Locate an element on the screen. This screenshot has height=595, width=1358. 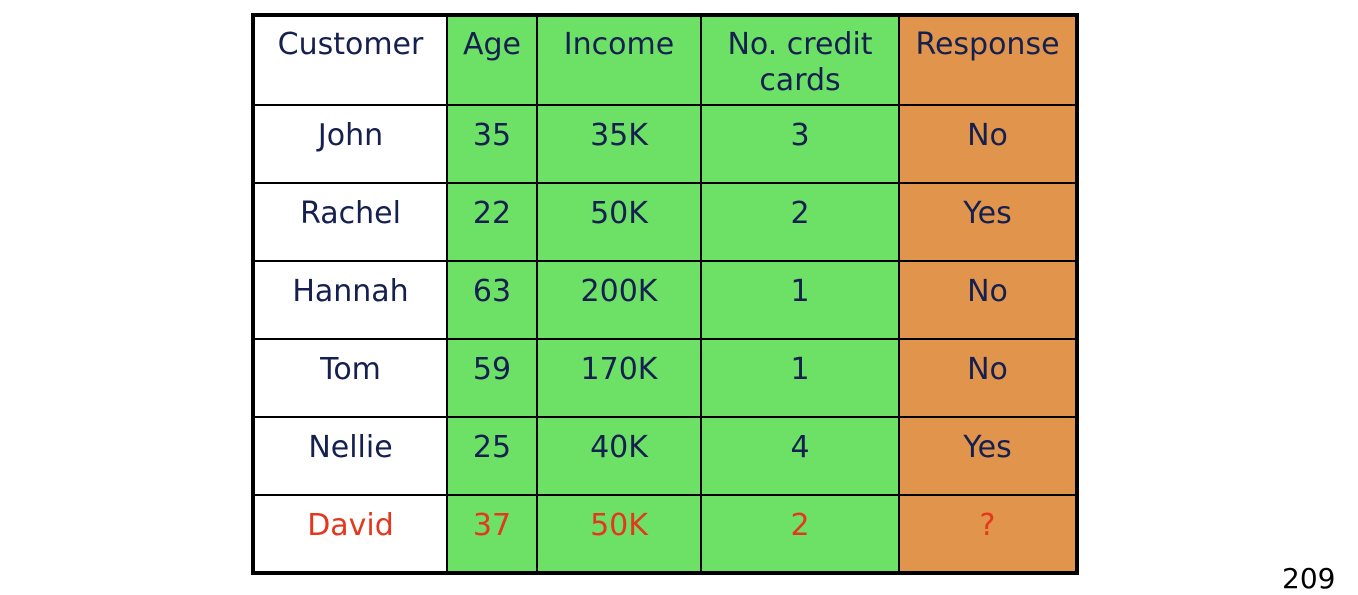
cell-customer: Nellie is located at coordinates (350, 456).